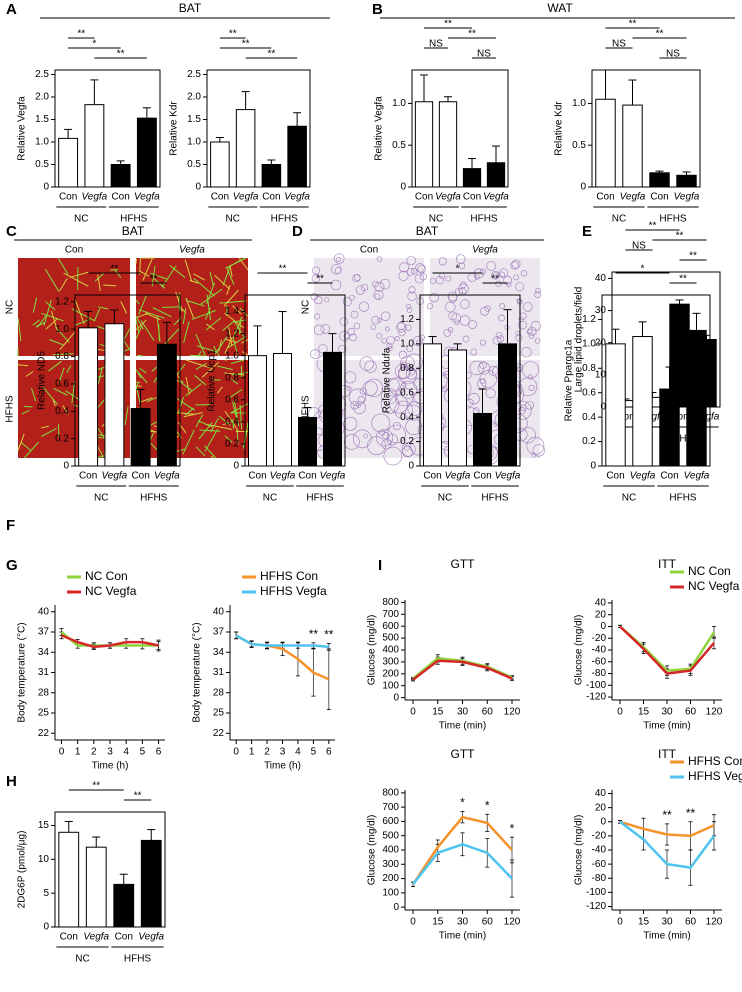 The width and height of the screenshot is (742, 992). What do you see at coordinates (485, 250) in the screenshot?
I see `column-label: Vegfa` at bounding box center [485, 250].